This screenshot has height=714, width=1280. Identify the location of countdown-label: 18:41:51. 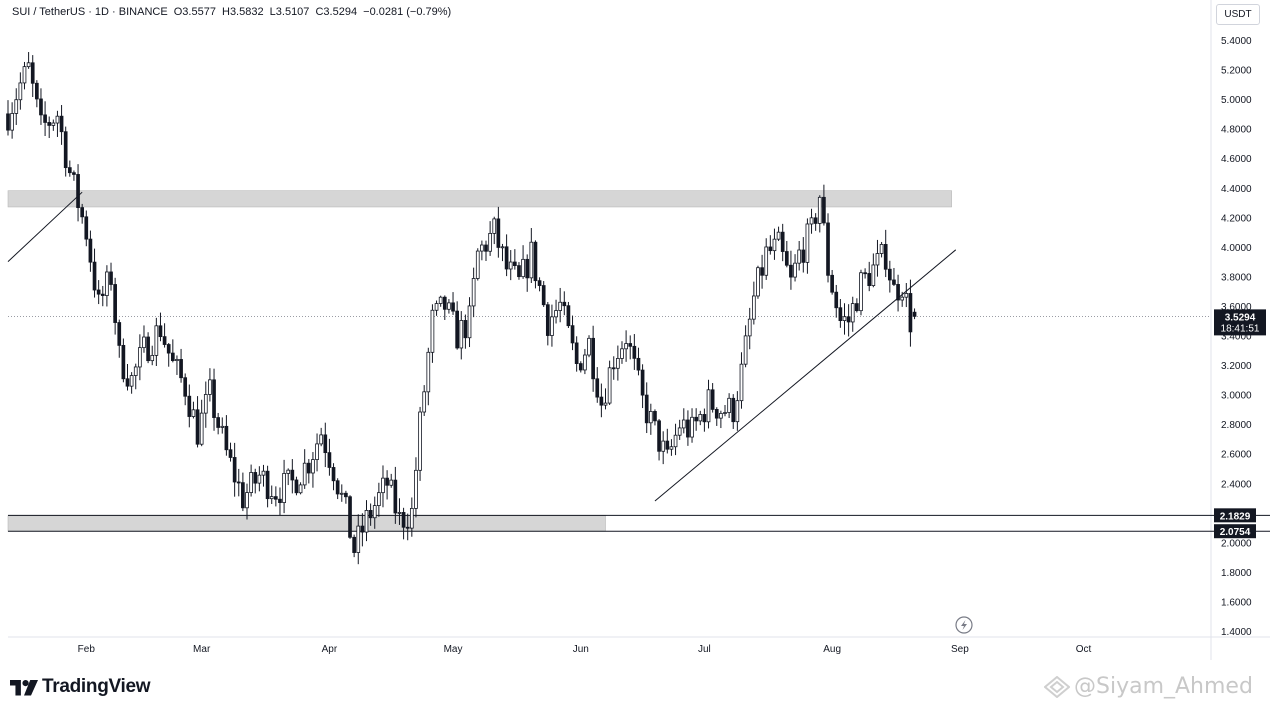
(1240, 328).